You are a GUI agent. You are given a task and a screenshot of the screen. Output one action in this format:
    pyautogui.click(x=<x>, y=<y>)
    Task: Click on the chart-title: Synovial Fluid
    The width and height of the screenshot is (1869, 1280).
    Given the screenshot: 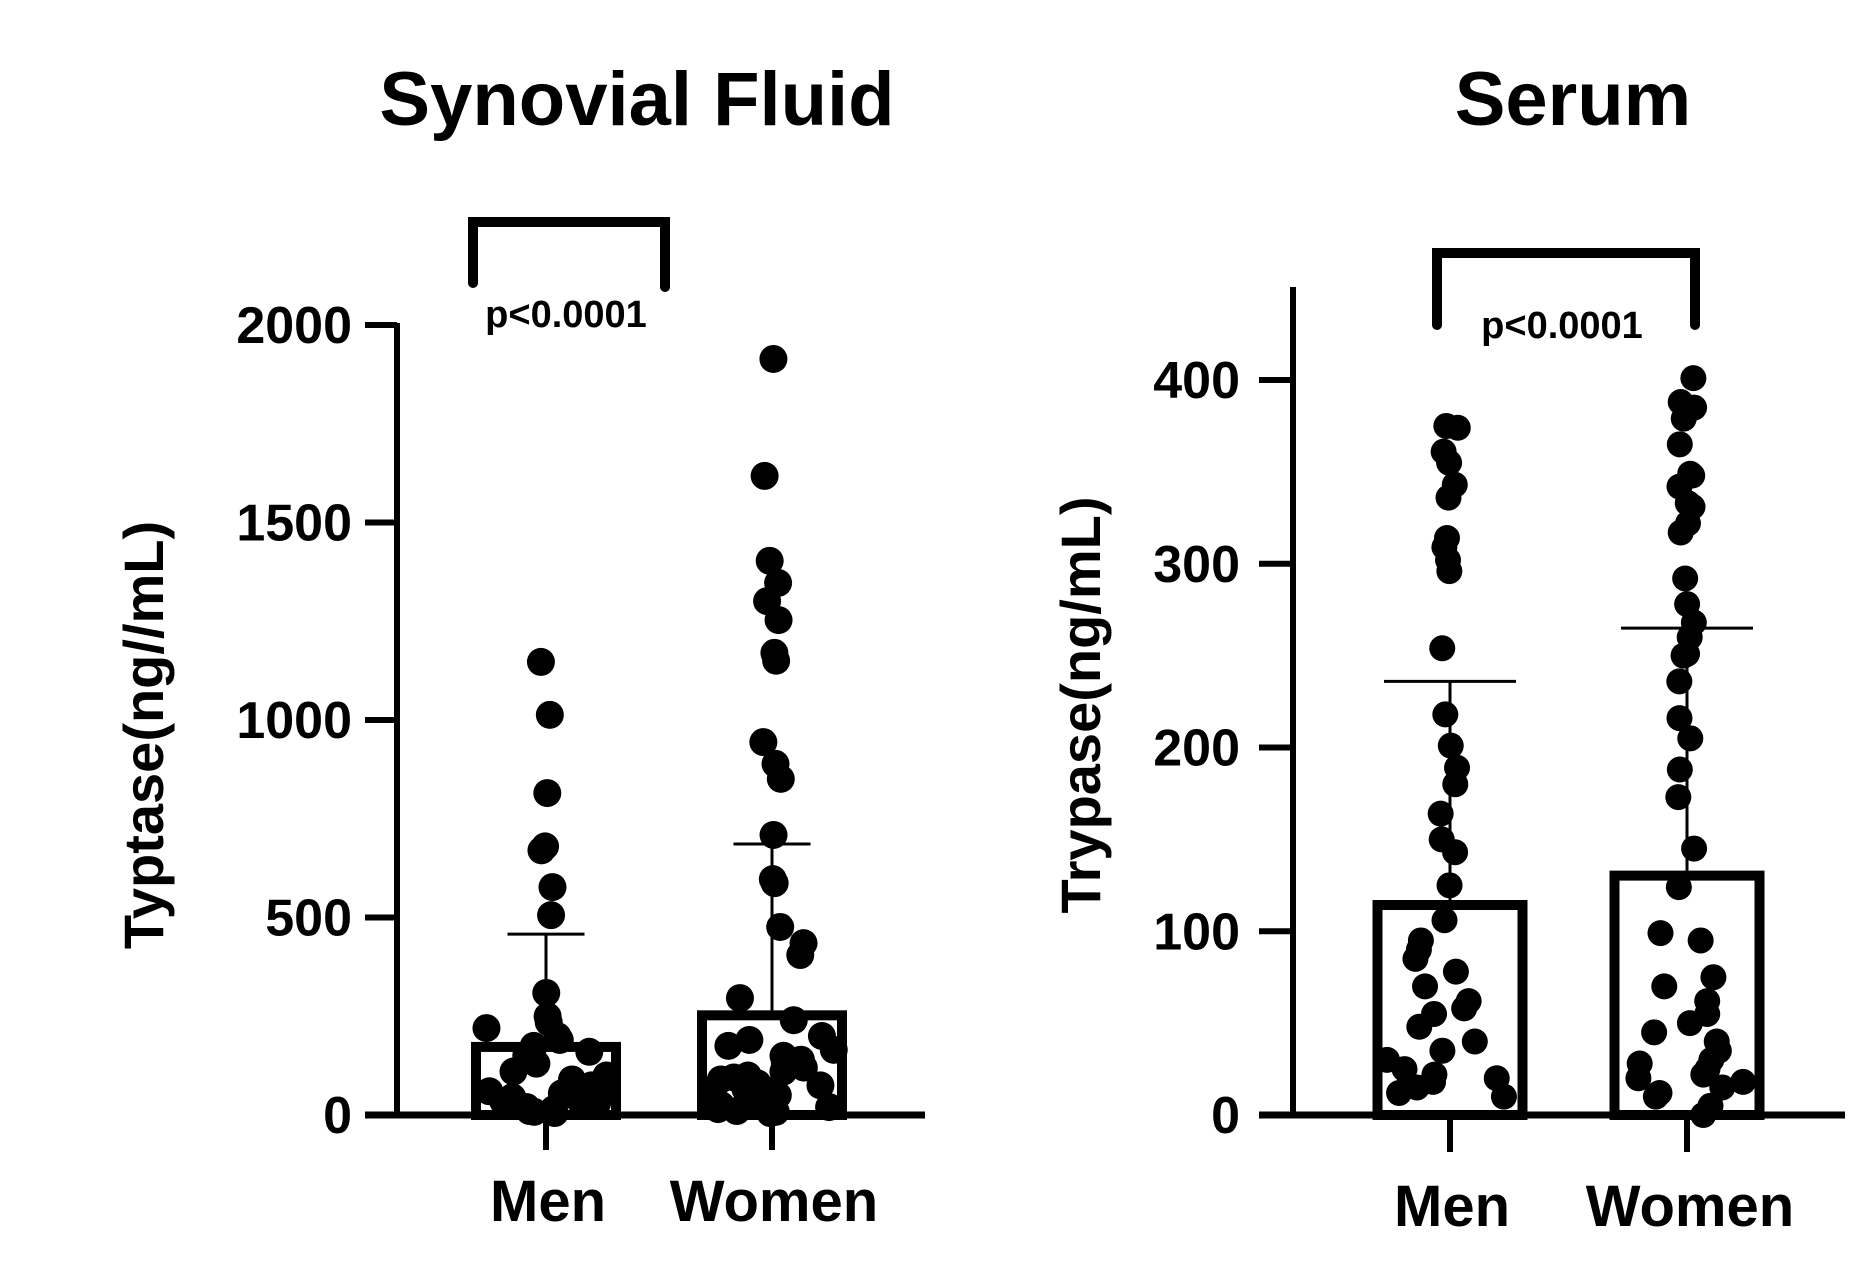 What is the action you would take?
    pyautogui.click(x=636, y=99)
    